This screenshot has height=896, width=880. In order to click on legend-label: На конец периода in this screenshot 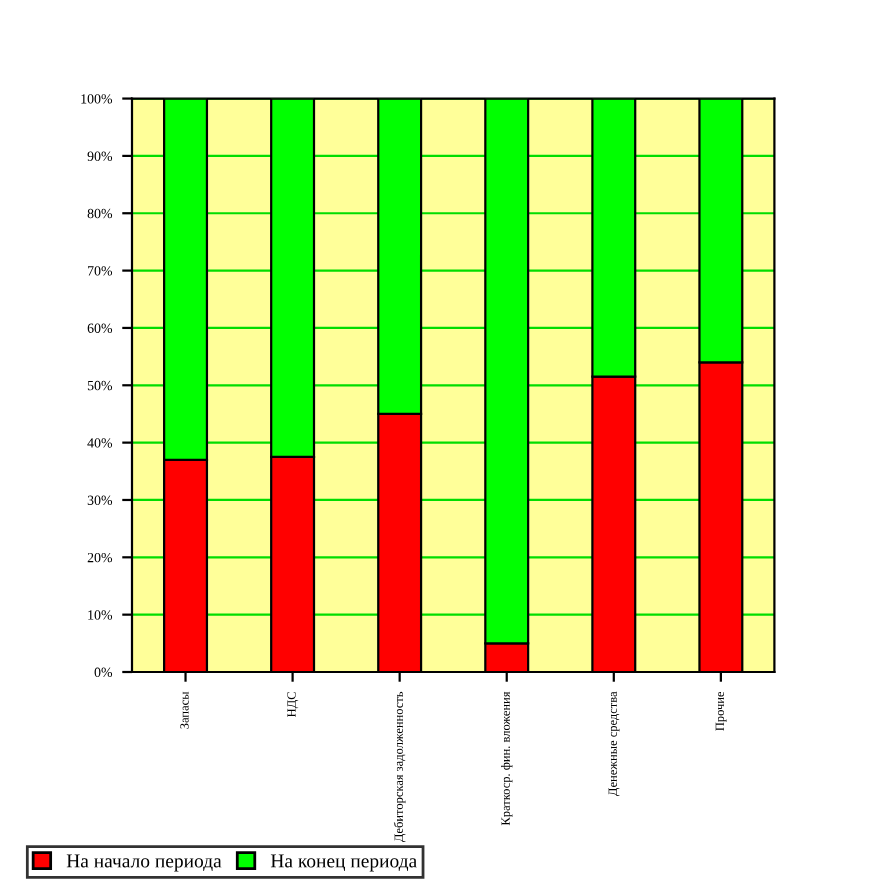, I will do `click(343, 863)`.